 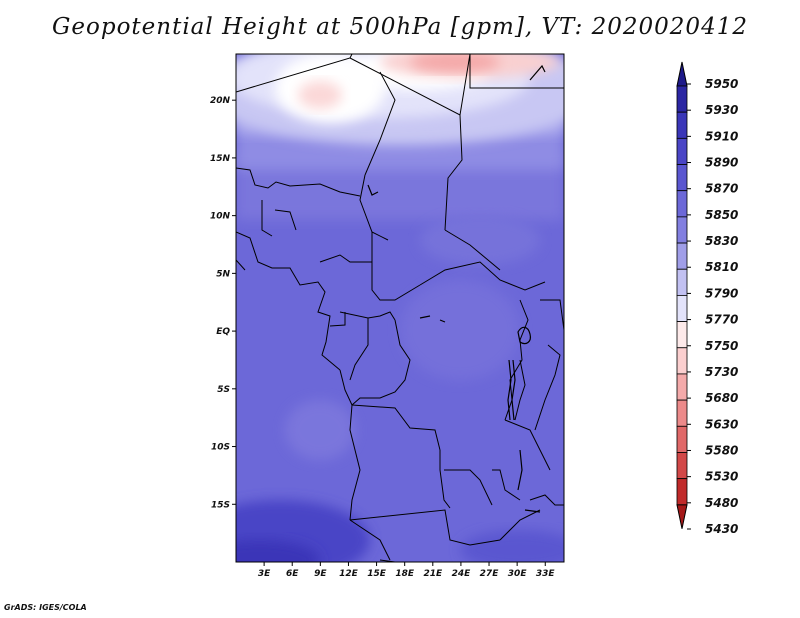 What do you see at coordinates (349, 574) in the screenshot?
I see `lon-label: 12E` at bounding box center [349, 574].